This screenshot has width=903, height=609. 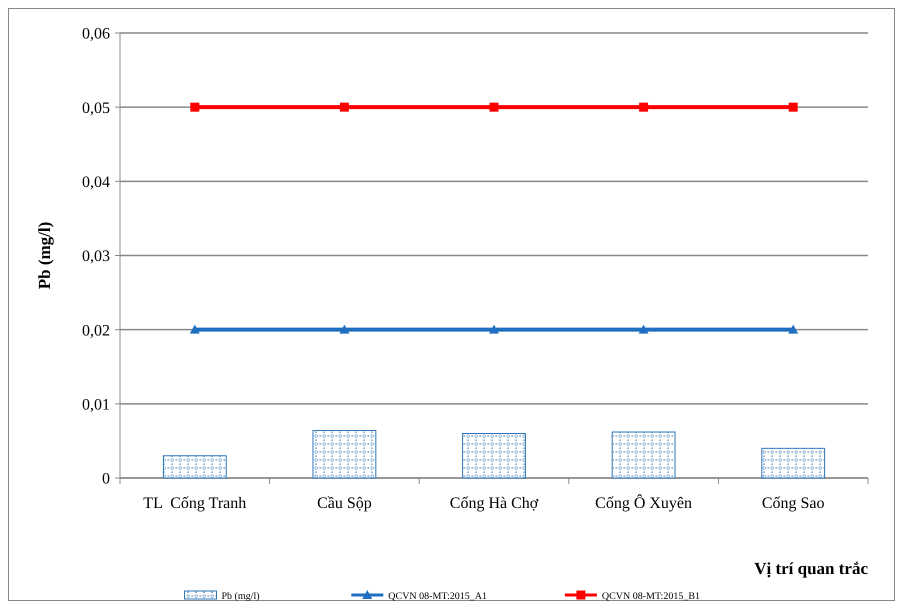 I want to click on x-axis-title: Vị trí quan trắc, so click(x=811, y=568).